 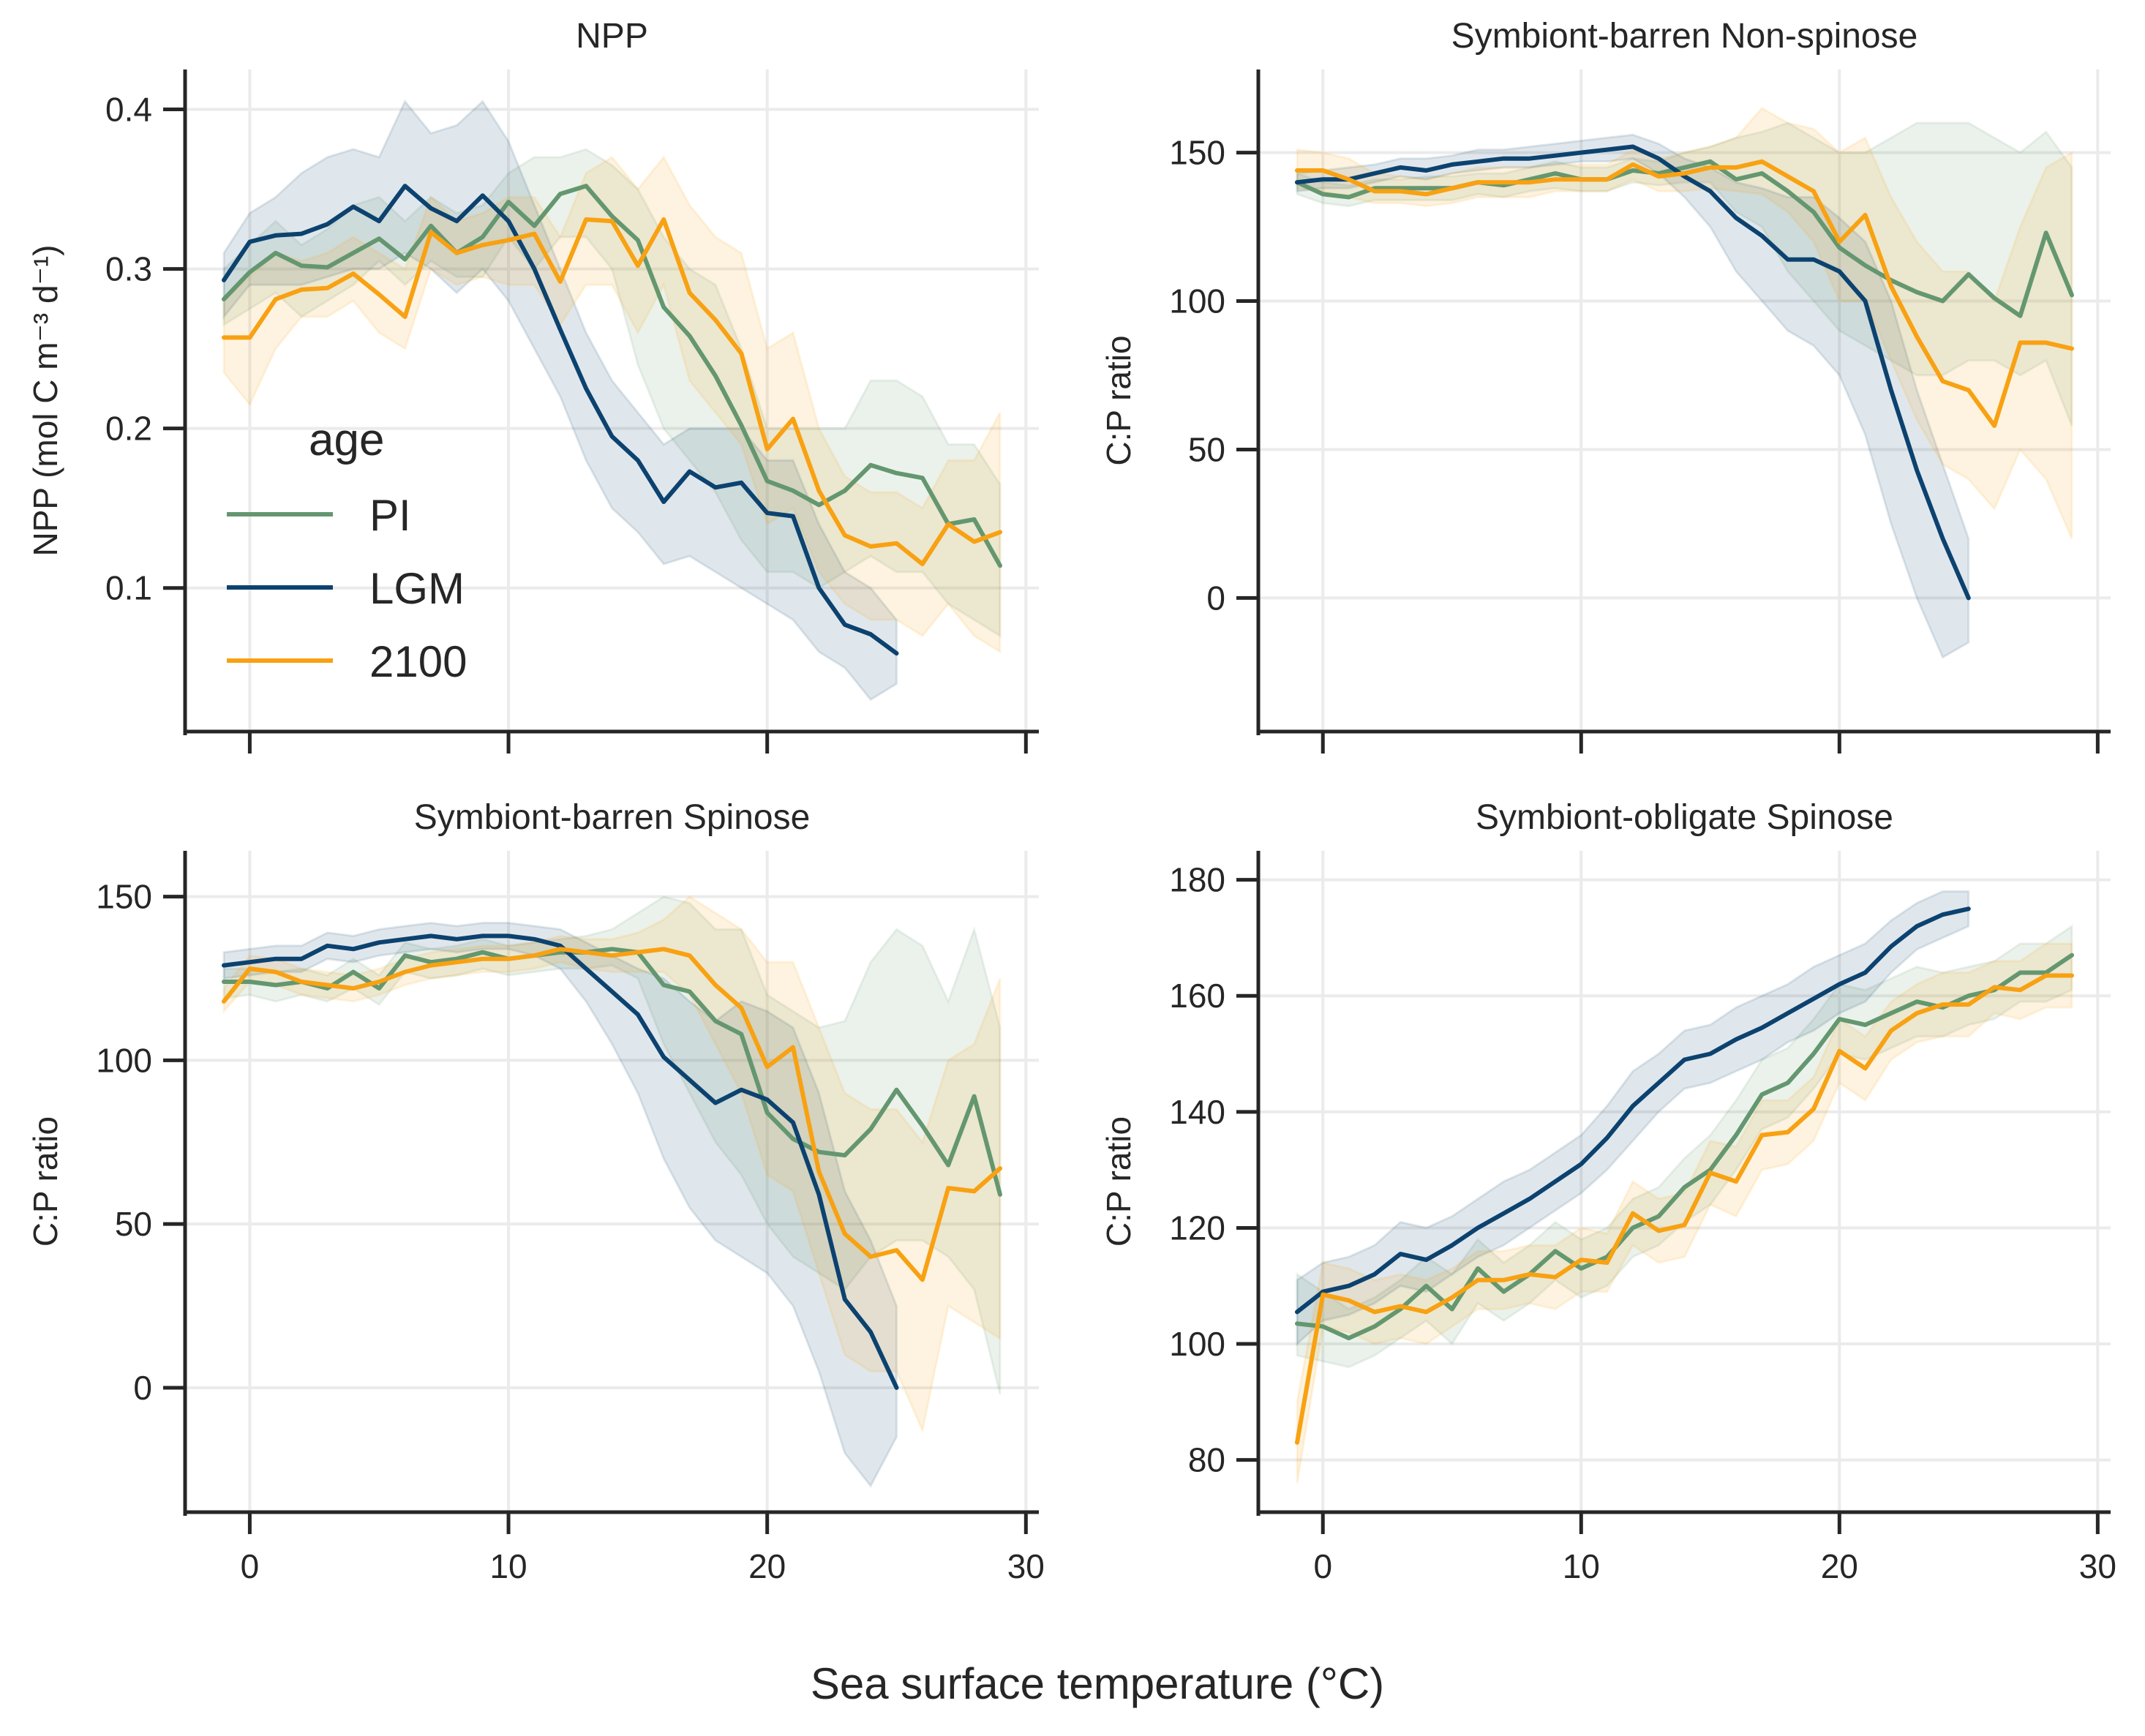 I want to click on legend-label: PI, so click(x=390, y=515).